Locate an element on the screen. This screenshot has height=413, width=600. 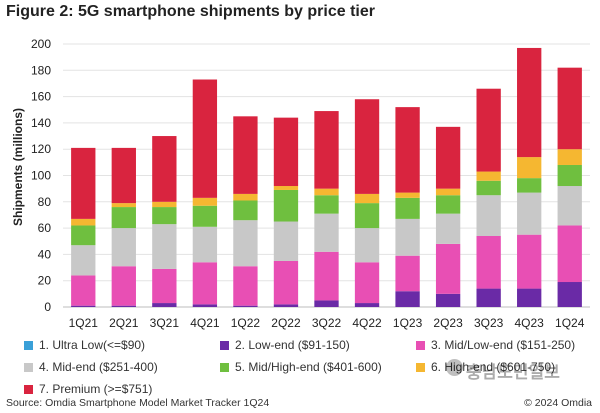
copyright: © 2024 Omdia is located at coordinates (558, 403).